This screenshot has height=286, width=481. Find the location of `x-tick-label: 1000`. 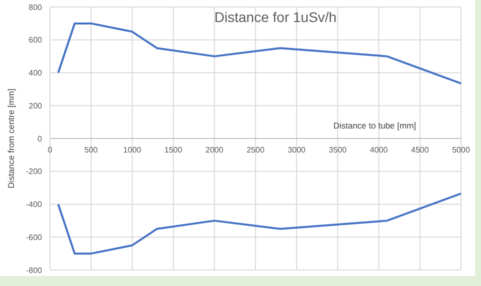

x-tick-label: 1000 is located at coordinates (132, 150).